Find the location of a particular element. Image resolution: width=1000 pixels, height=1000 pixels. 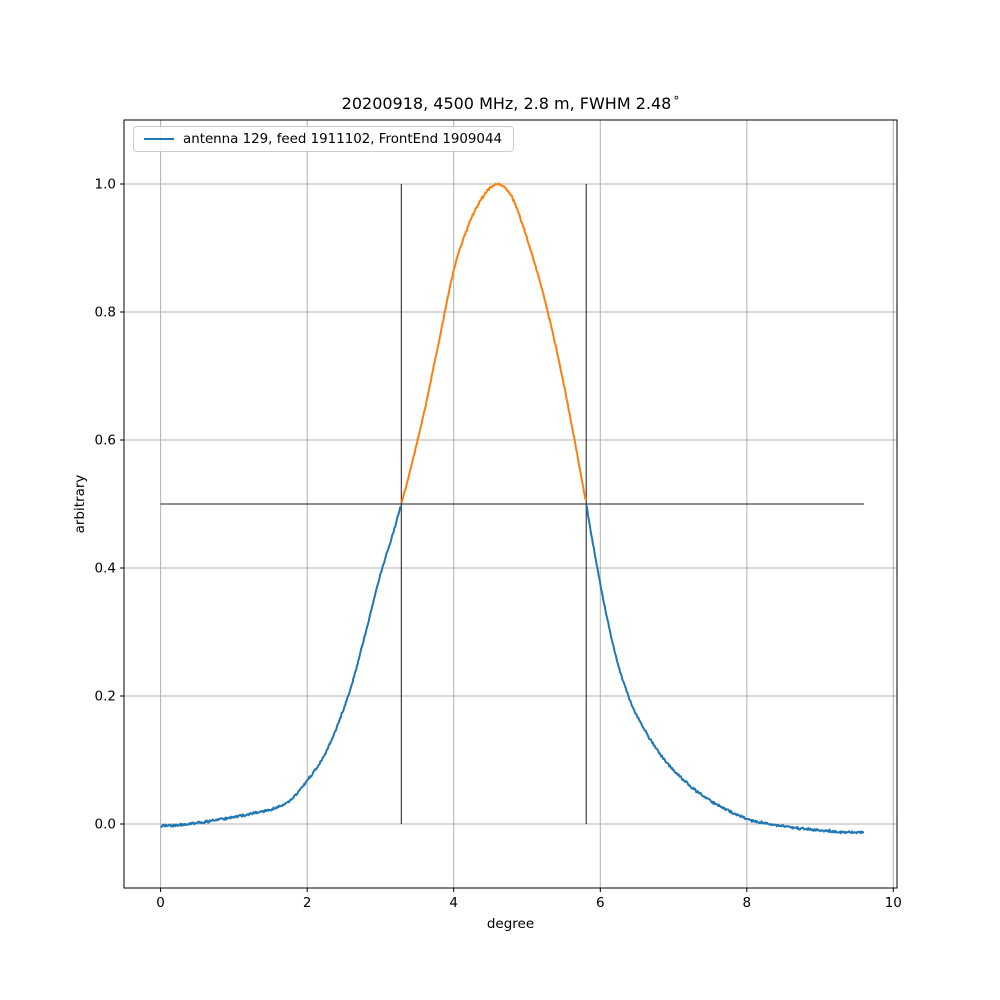

x-tick-label: 4 is located at coordinates (453, 903).